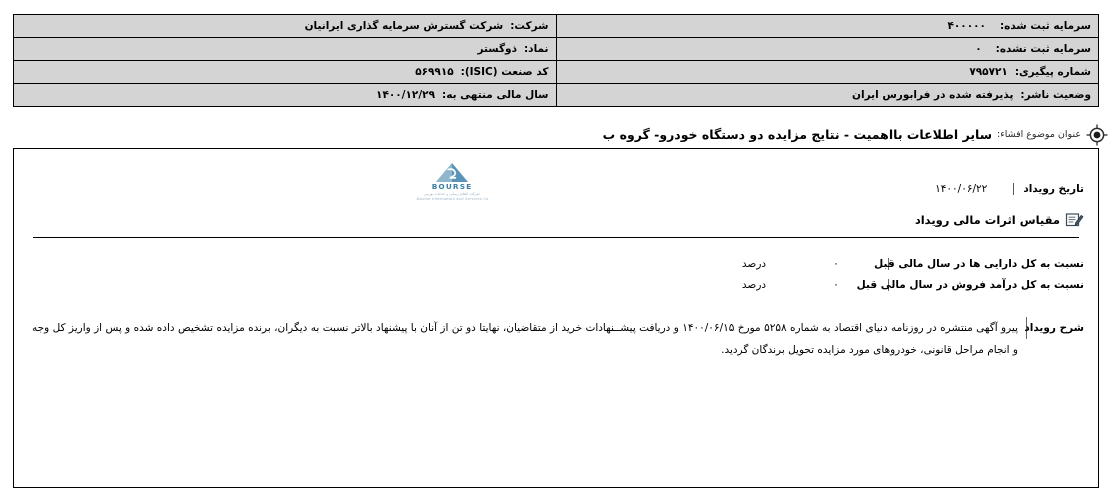  I want to click on ratio-total-revenue-label: نسبت به کل درآمد فروش در سال مالی قبل, so click(970, 284).